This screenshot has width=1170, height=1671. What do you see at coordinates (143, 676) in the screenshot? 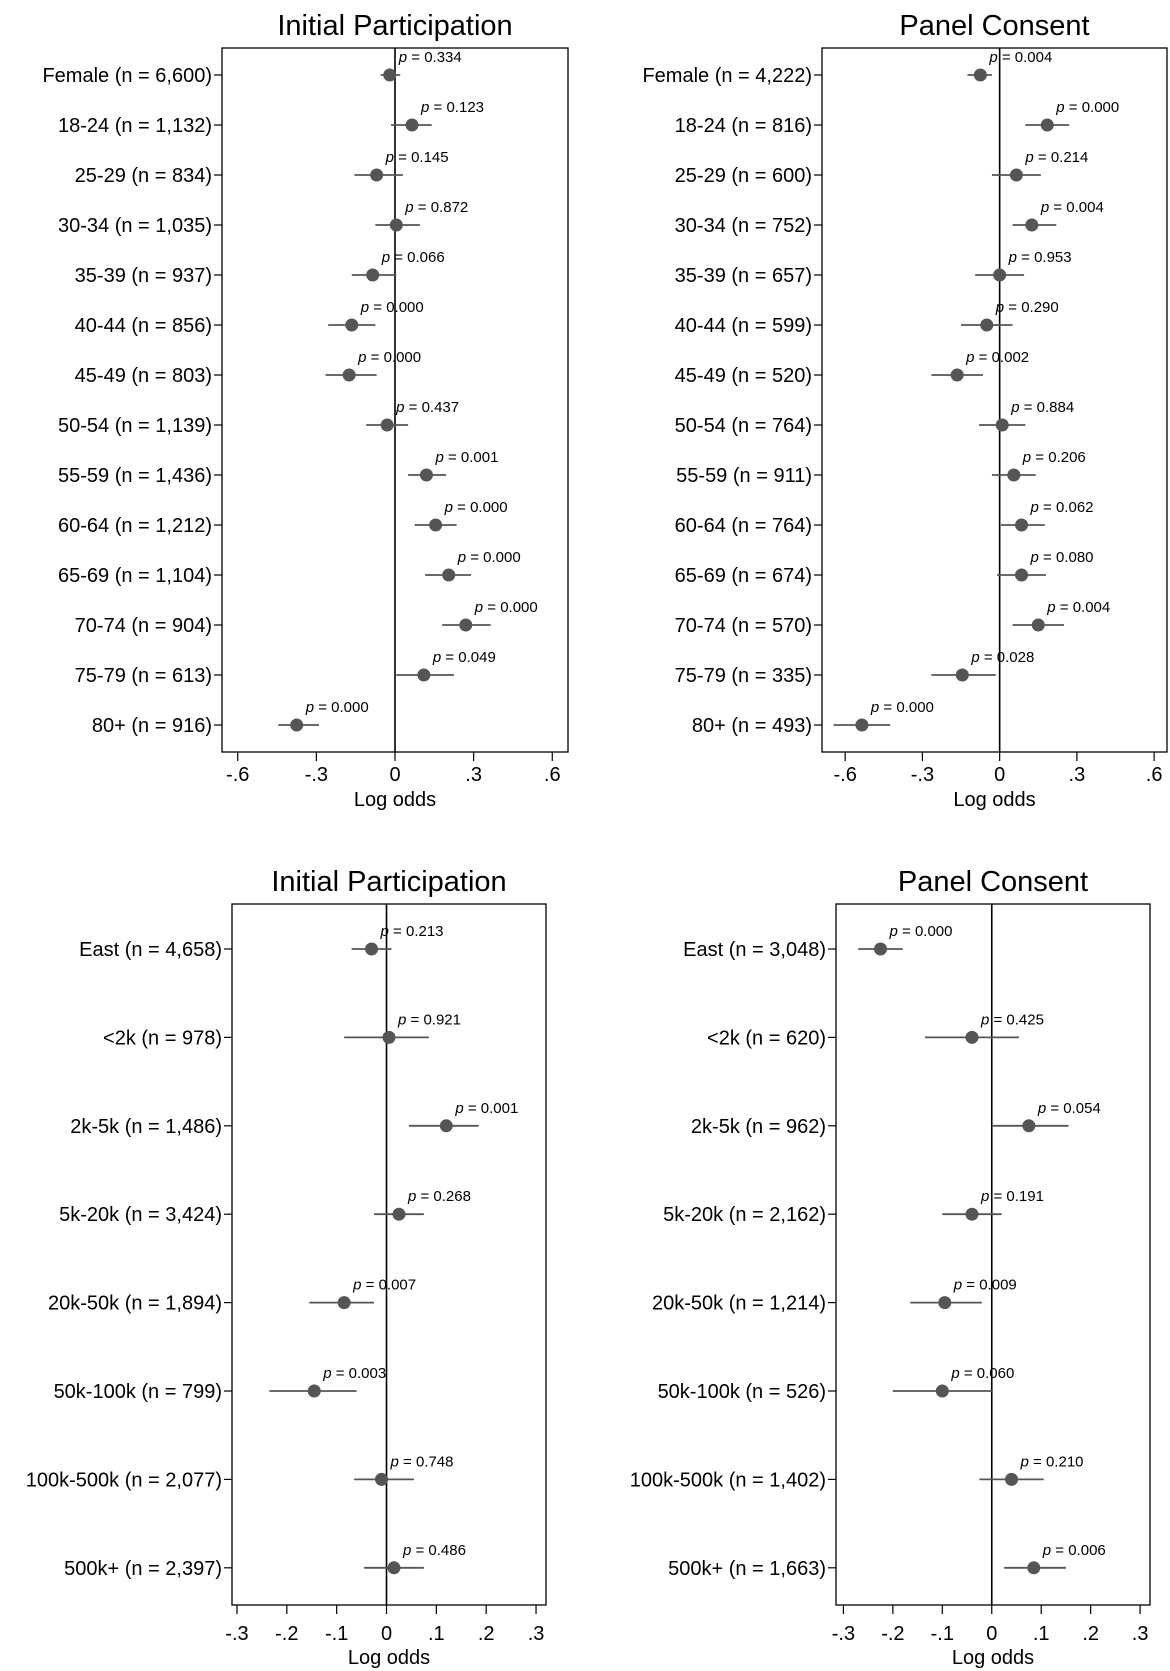
I see `category-label: 75-79 (n = 613)` at bounding box center [143, 676].